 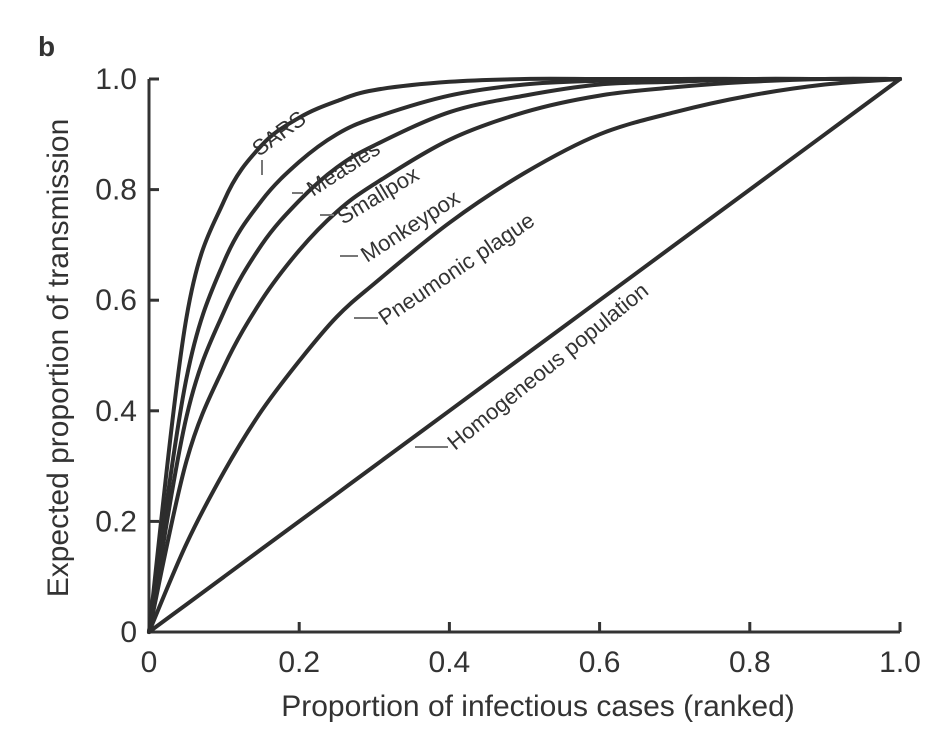 What do you see at coordinates (116, 190) in the screenshot?
I see `y-tick-label: 0.8` at bounding box center [116, 190].